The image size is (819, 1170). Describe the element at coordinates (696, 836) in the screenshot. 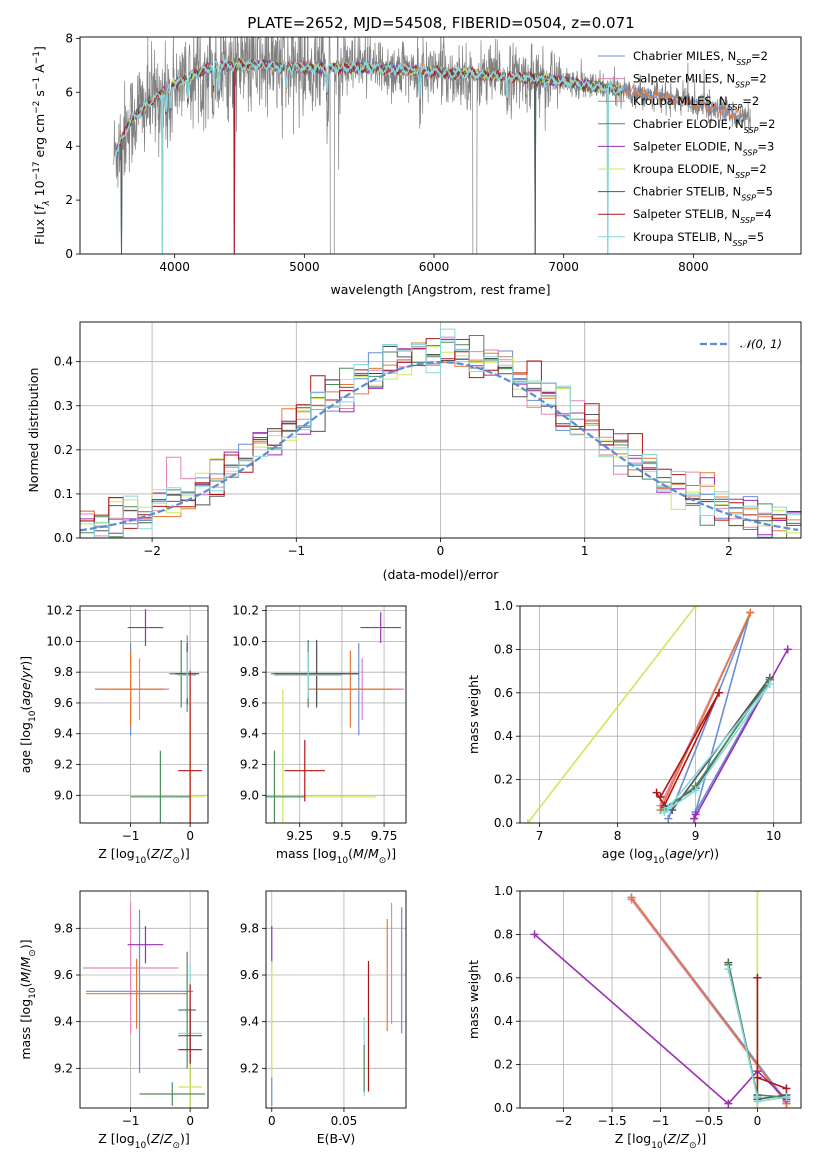

I see `x-tick-label: 9` at that location.